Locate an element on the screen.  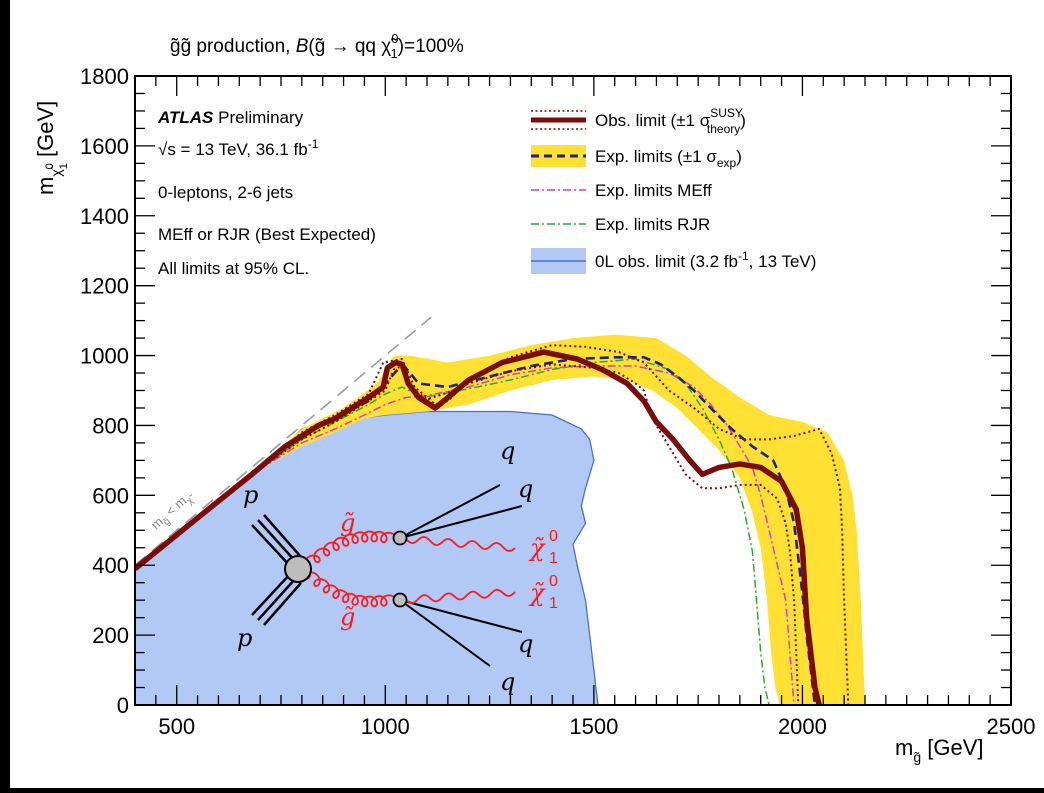
neutralino-top-label: χ̃ 0 1 is located at coordinates (543, 547).